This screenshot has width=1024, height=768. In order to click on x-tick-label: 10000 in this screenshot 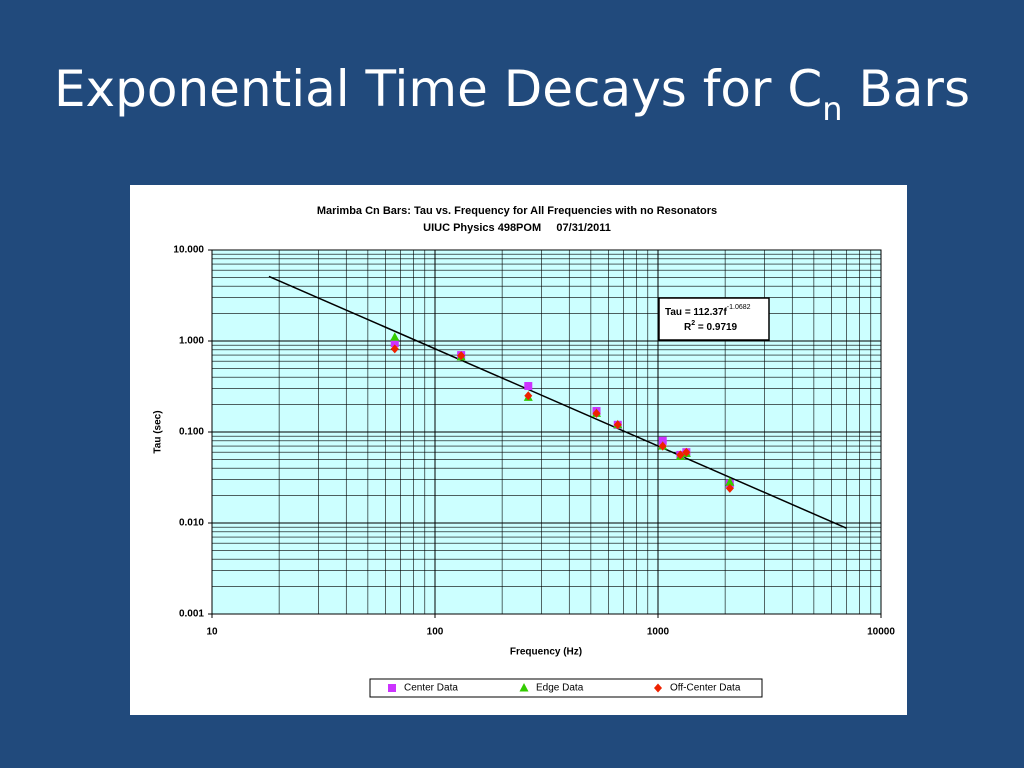, I will do `click(881, 632)`.